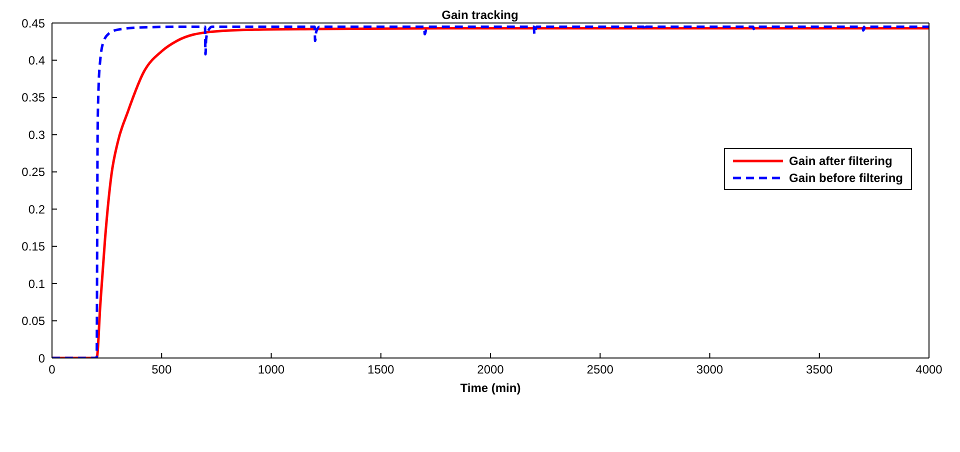 Image resolution: width=960 pixels, height=452 pixels. I want to click on y-tick-label: 0.45, so click(34, 23).